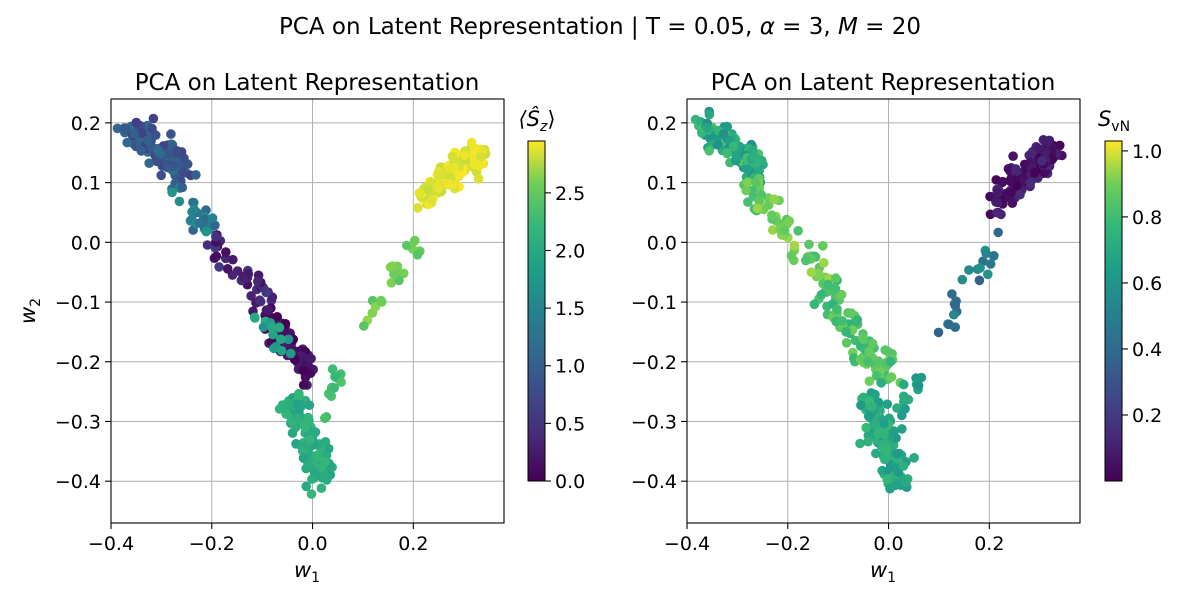 The width and height of the screenshot is (1200, 604). Describe the element at coordinates (78, 363) in the screenshot. I see `y-tick-label: −0.2` at that location.